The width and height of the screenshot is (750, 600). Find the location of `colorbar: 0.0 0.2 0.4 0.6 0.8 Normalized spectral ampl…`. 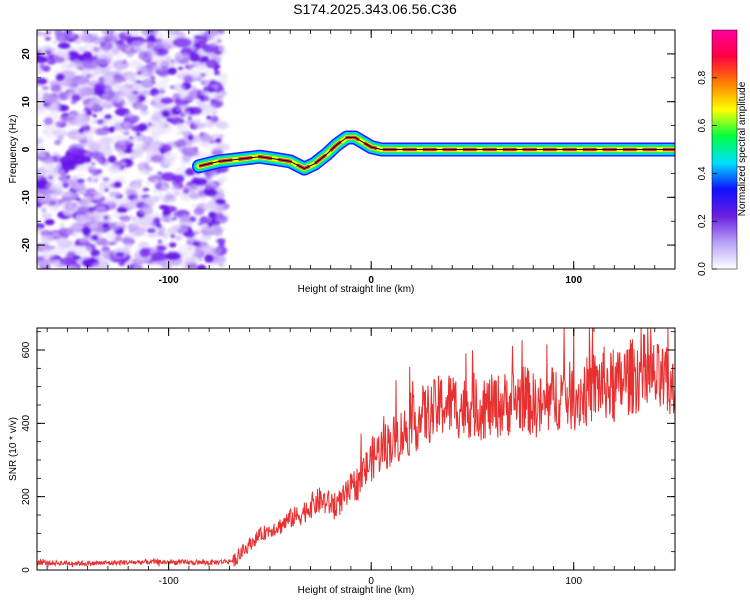

colorbar: 0.0 0.2 0.4 0.6 0.8 Normalized spectral ampl… is located at coordinates (722, 152).